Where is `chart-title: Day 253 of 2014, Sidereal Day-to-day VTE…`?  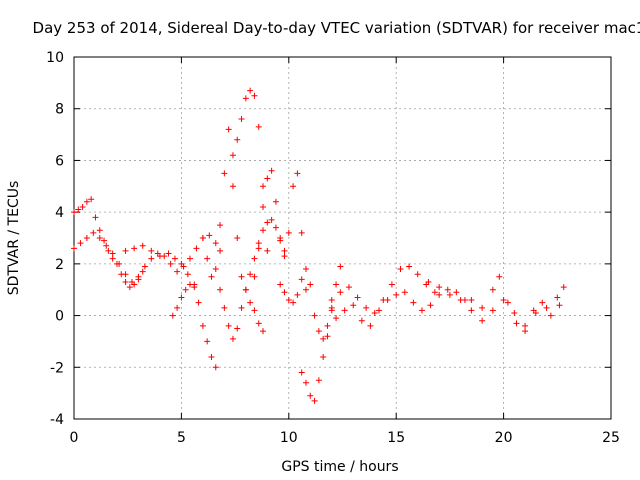
chart-title: Day 253 of 2014, Sidereal Day-to-day VTE… is located at coordinates (336, 28).